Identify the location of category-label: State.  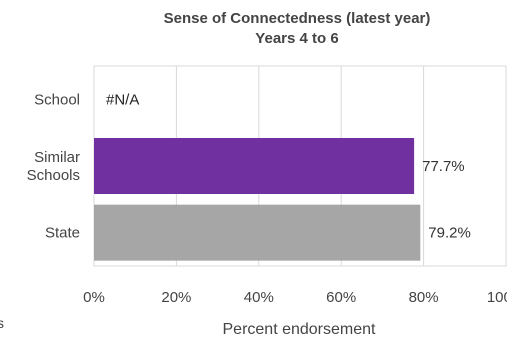
(62, 233).